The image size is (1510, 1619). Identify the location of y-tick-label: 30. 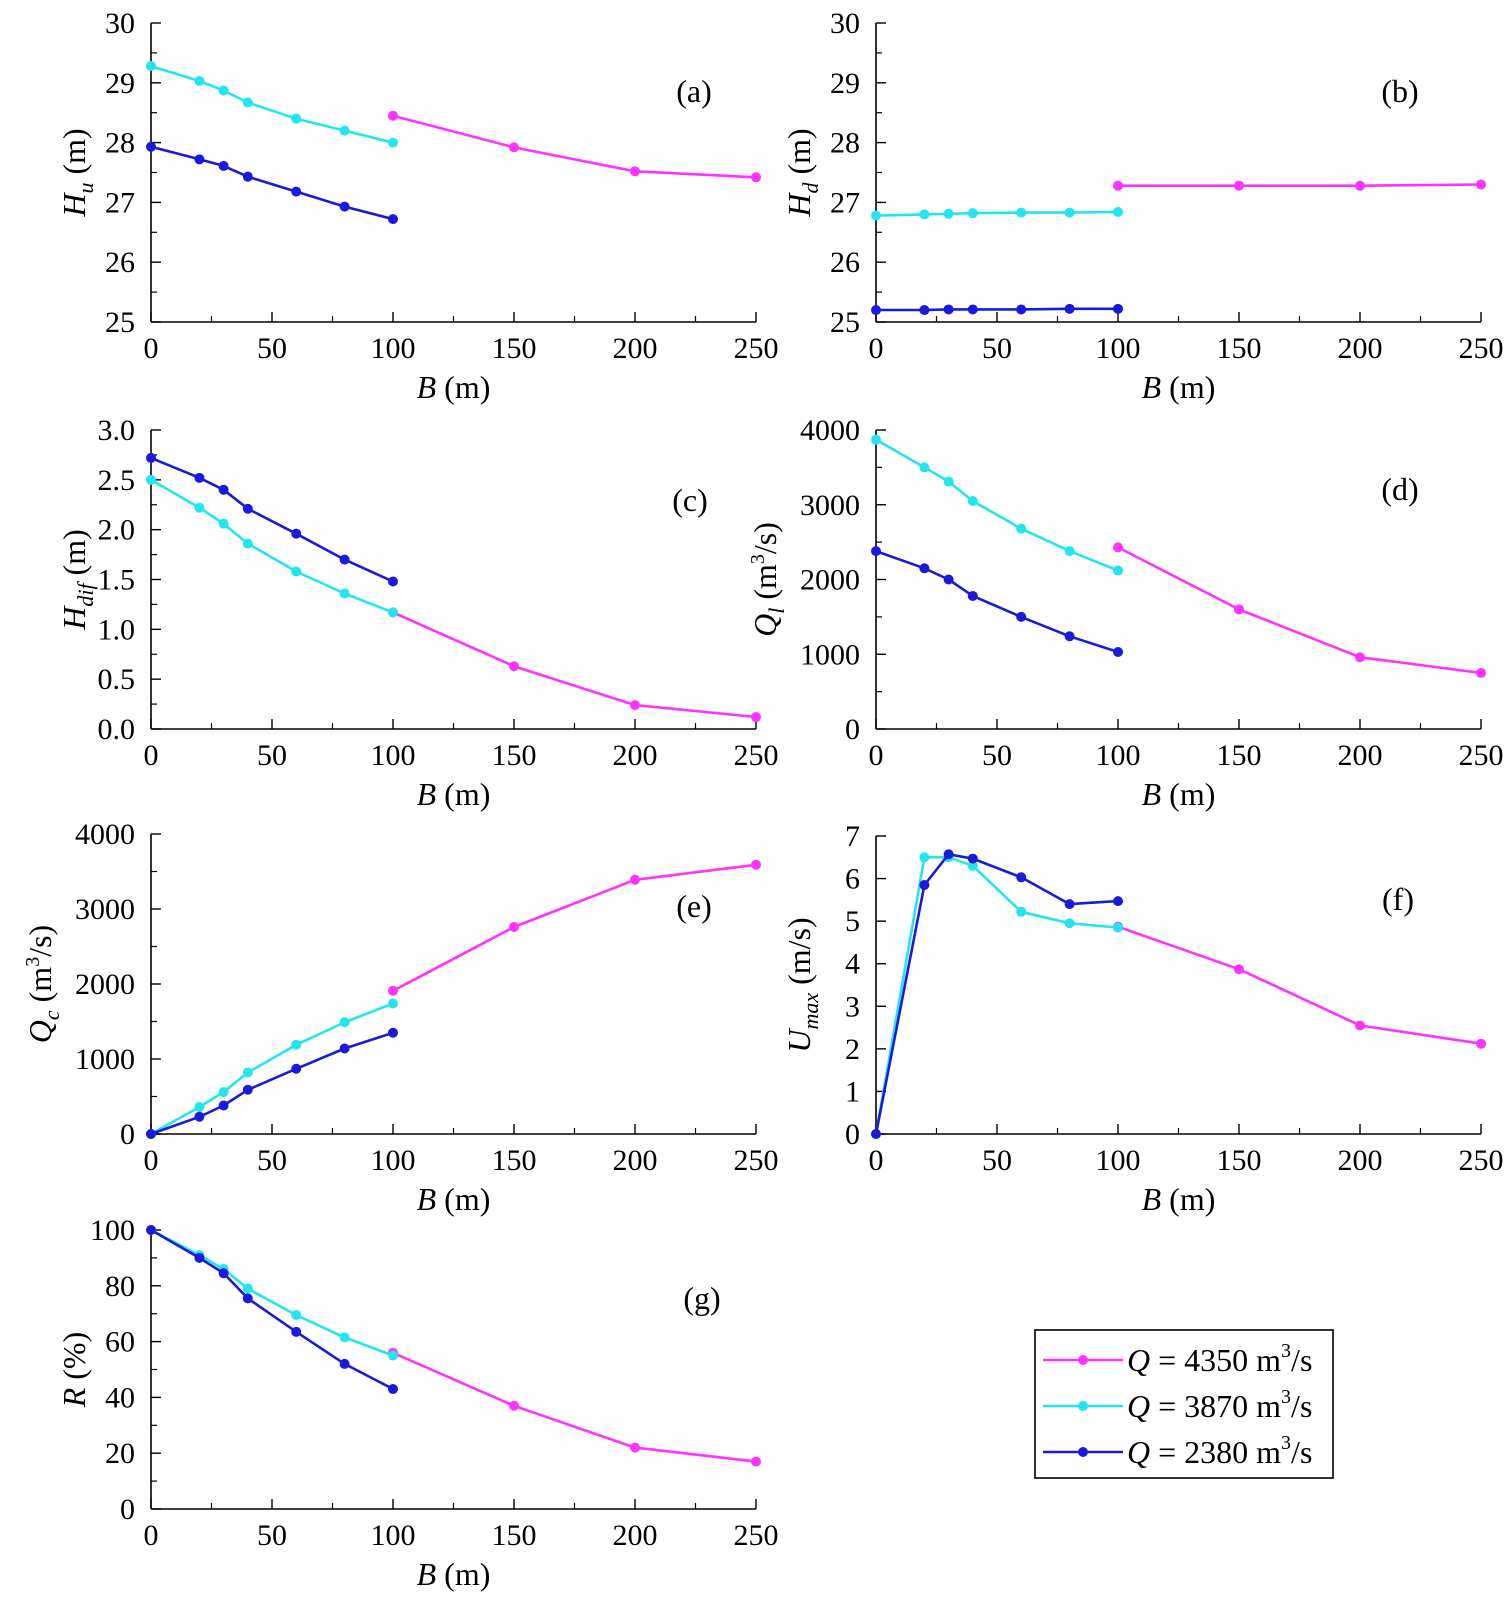
(845, 23).